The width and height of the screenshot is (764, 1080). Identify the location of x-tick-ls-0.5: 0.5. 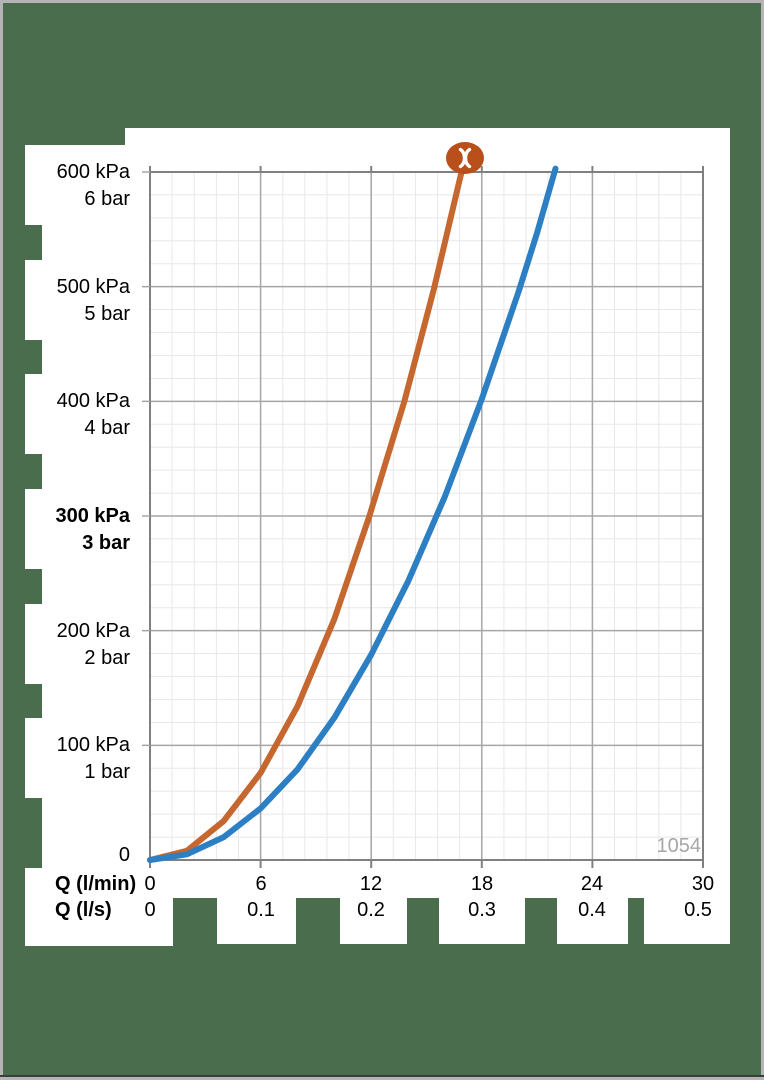
(698, 910).